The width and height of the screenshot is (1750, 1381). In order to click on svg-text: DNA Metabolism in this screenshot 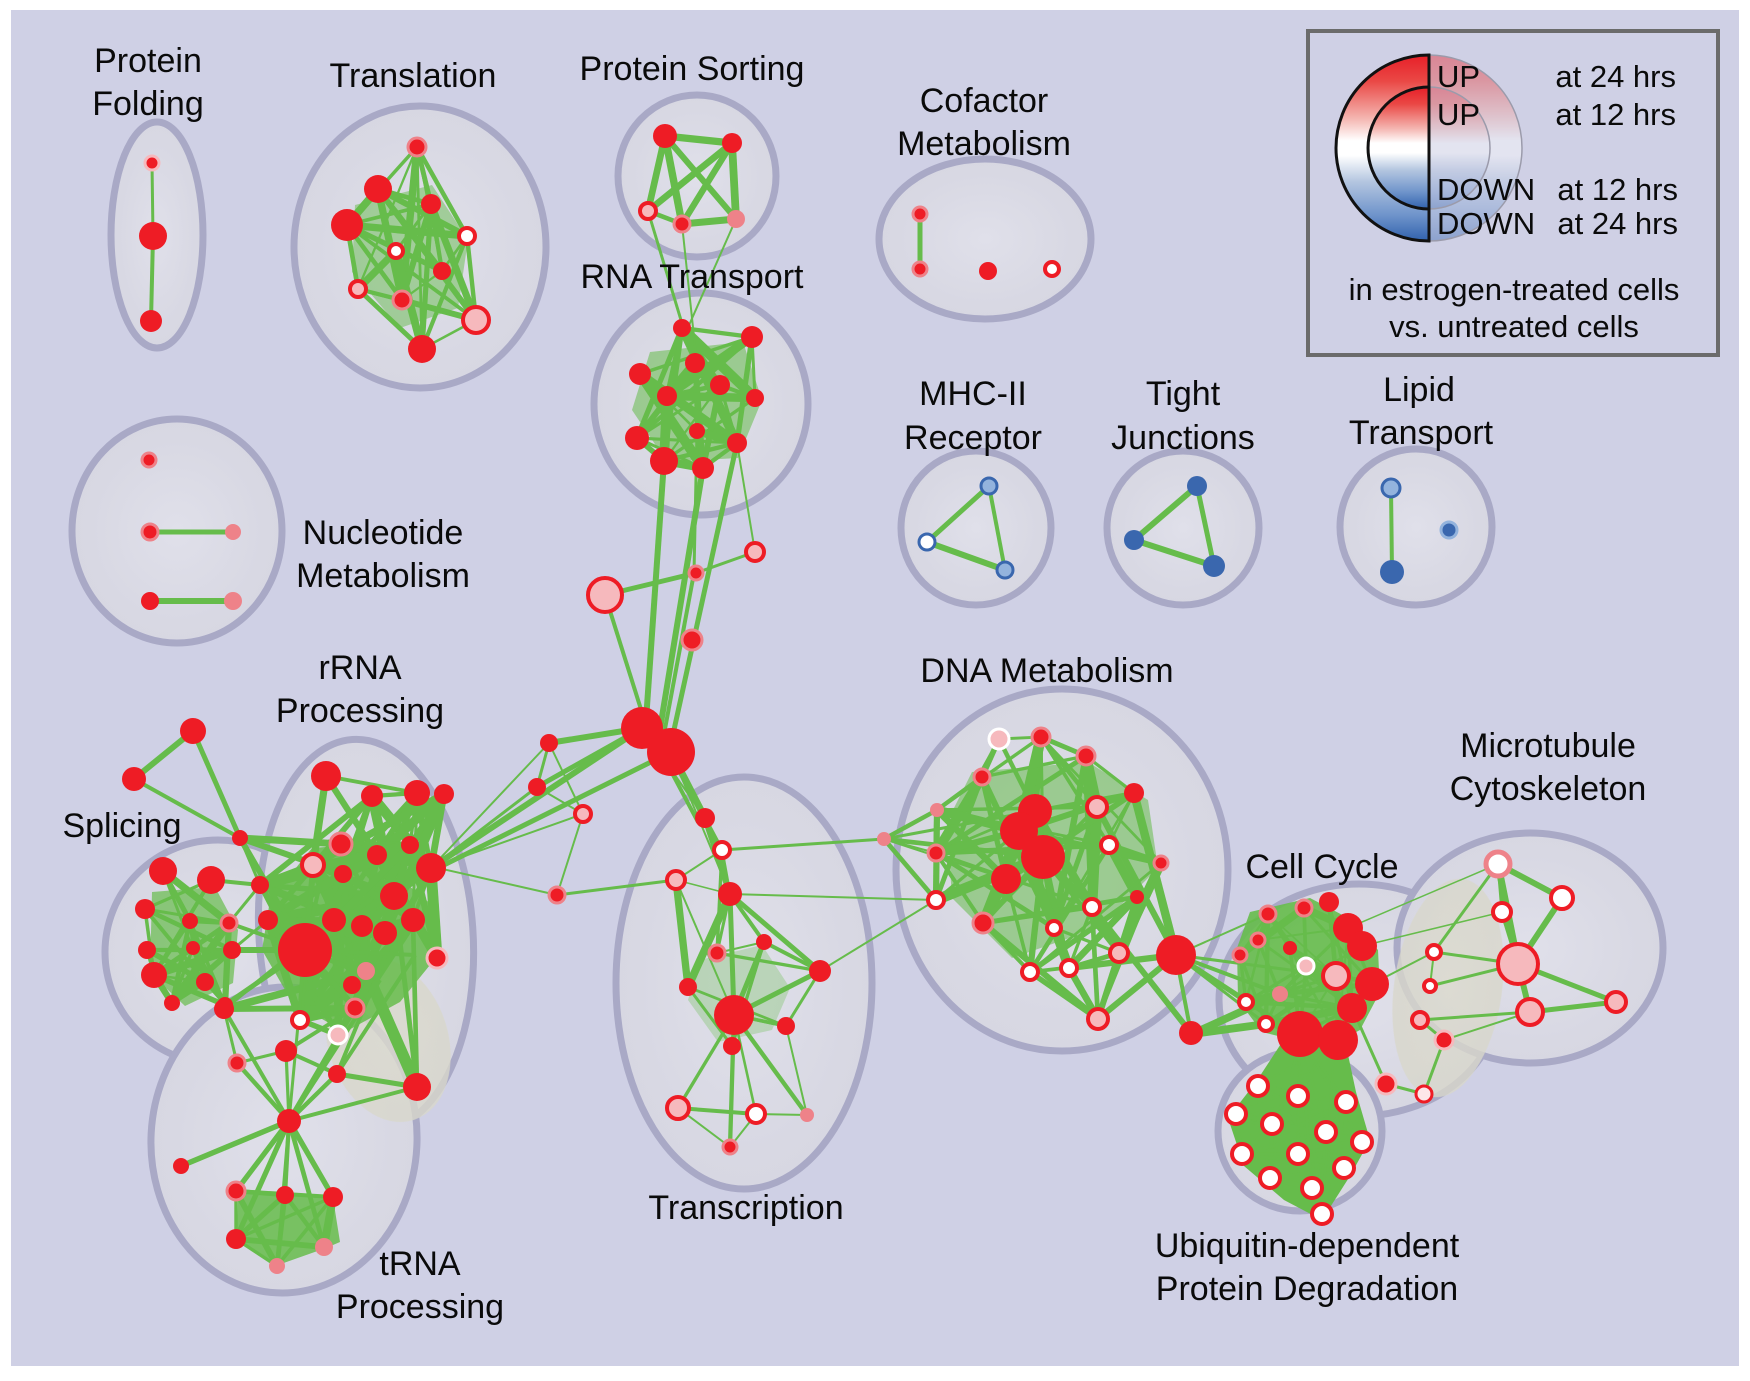, I will do `click(1046, 671)`.